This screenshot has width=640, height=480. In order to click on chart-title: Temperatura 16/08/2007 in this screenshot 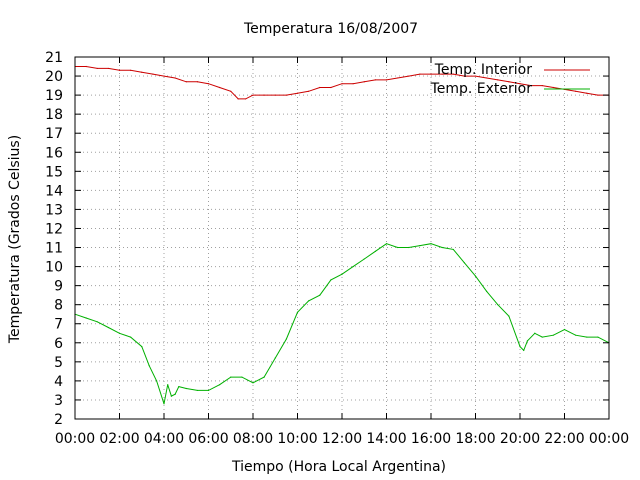, I will do `click(330, 29)`.